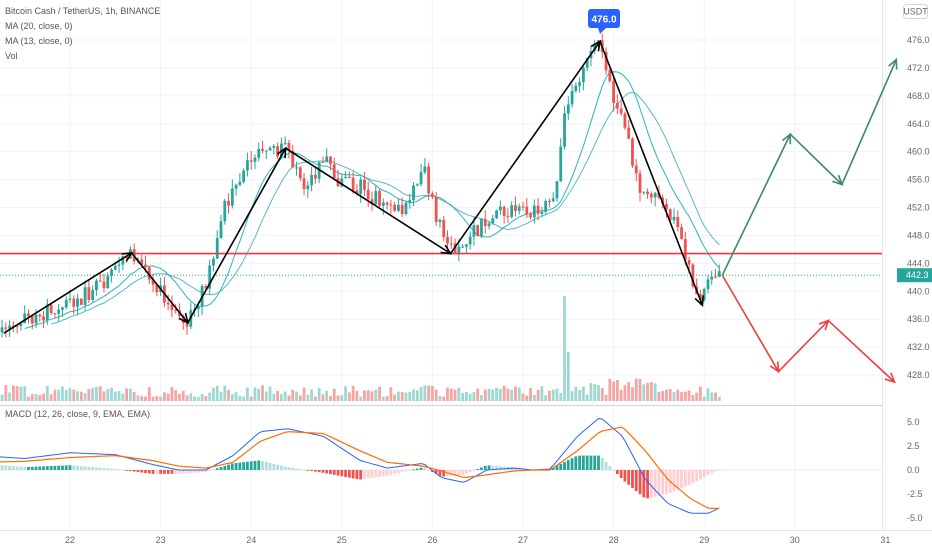 This screenshot has width=932, height=550. What do you see at coordinates (39, 26) in the screenshot?
I see `ma20-legend: MA (20, close, 0)` at bounding box center [39, 26].